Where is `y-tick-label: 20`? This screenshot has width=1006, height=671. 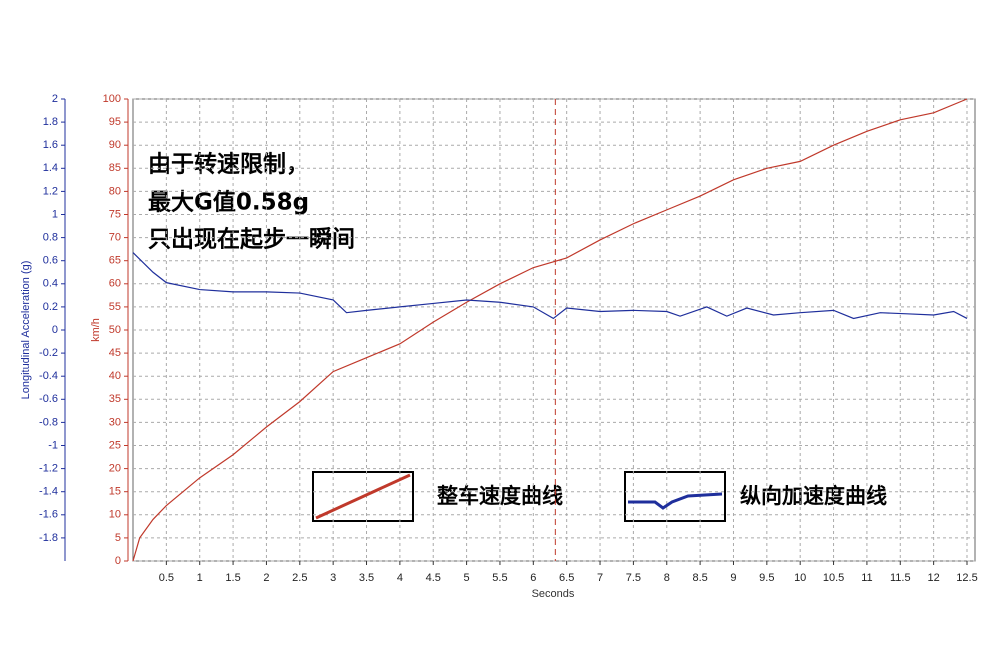
y-tick-label: 20 is located at coordinates (115, 469).